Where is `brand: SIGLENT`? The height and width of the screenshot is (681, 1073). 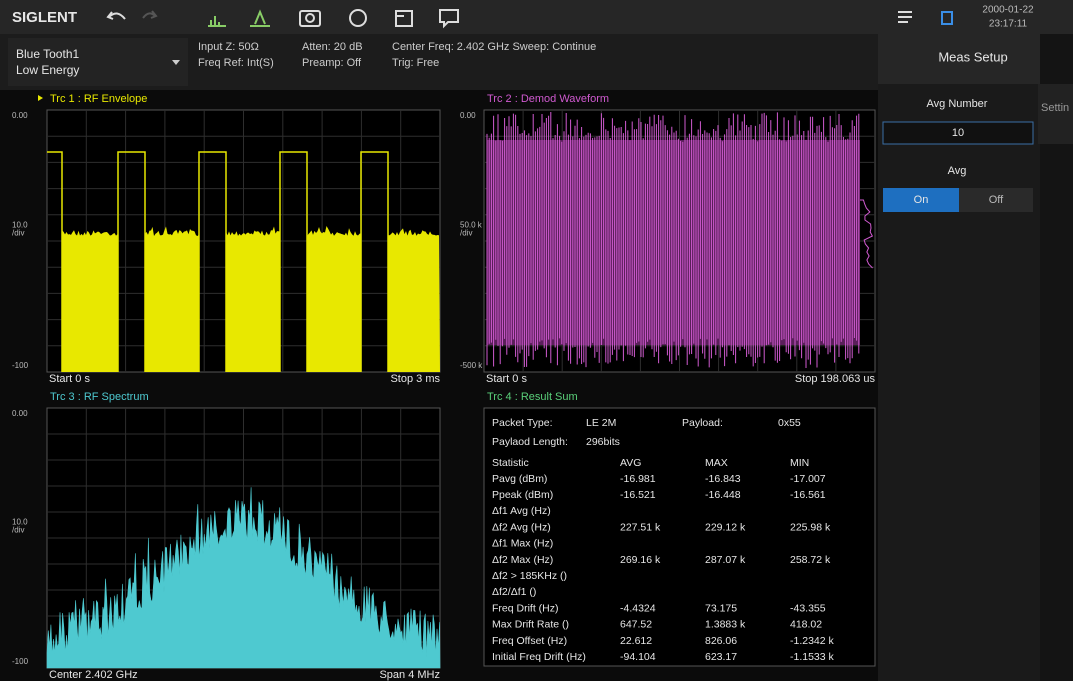 brand: SIGLENT is located at coordinates (44, 17).